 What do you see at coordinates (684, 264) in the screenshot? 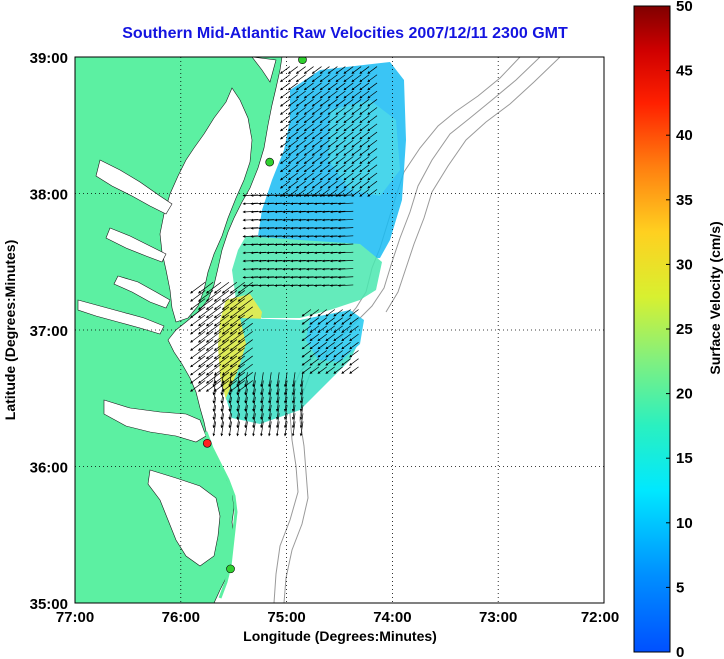
I see `colorbar-tick-label: 30` at bounding box center [684, 264].